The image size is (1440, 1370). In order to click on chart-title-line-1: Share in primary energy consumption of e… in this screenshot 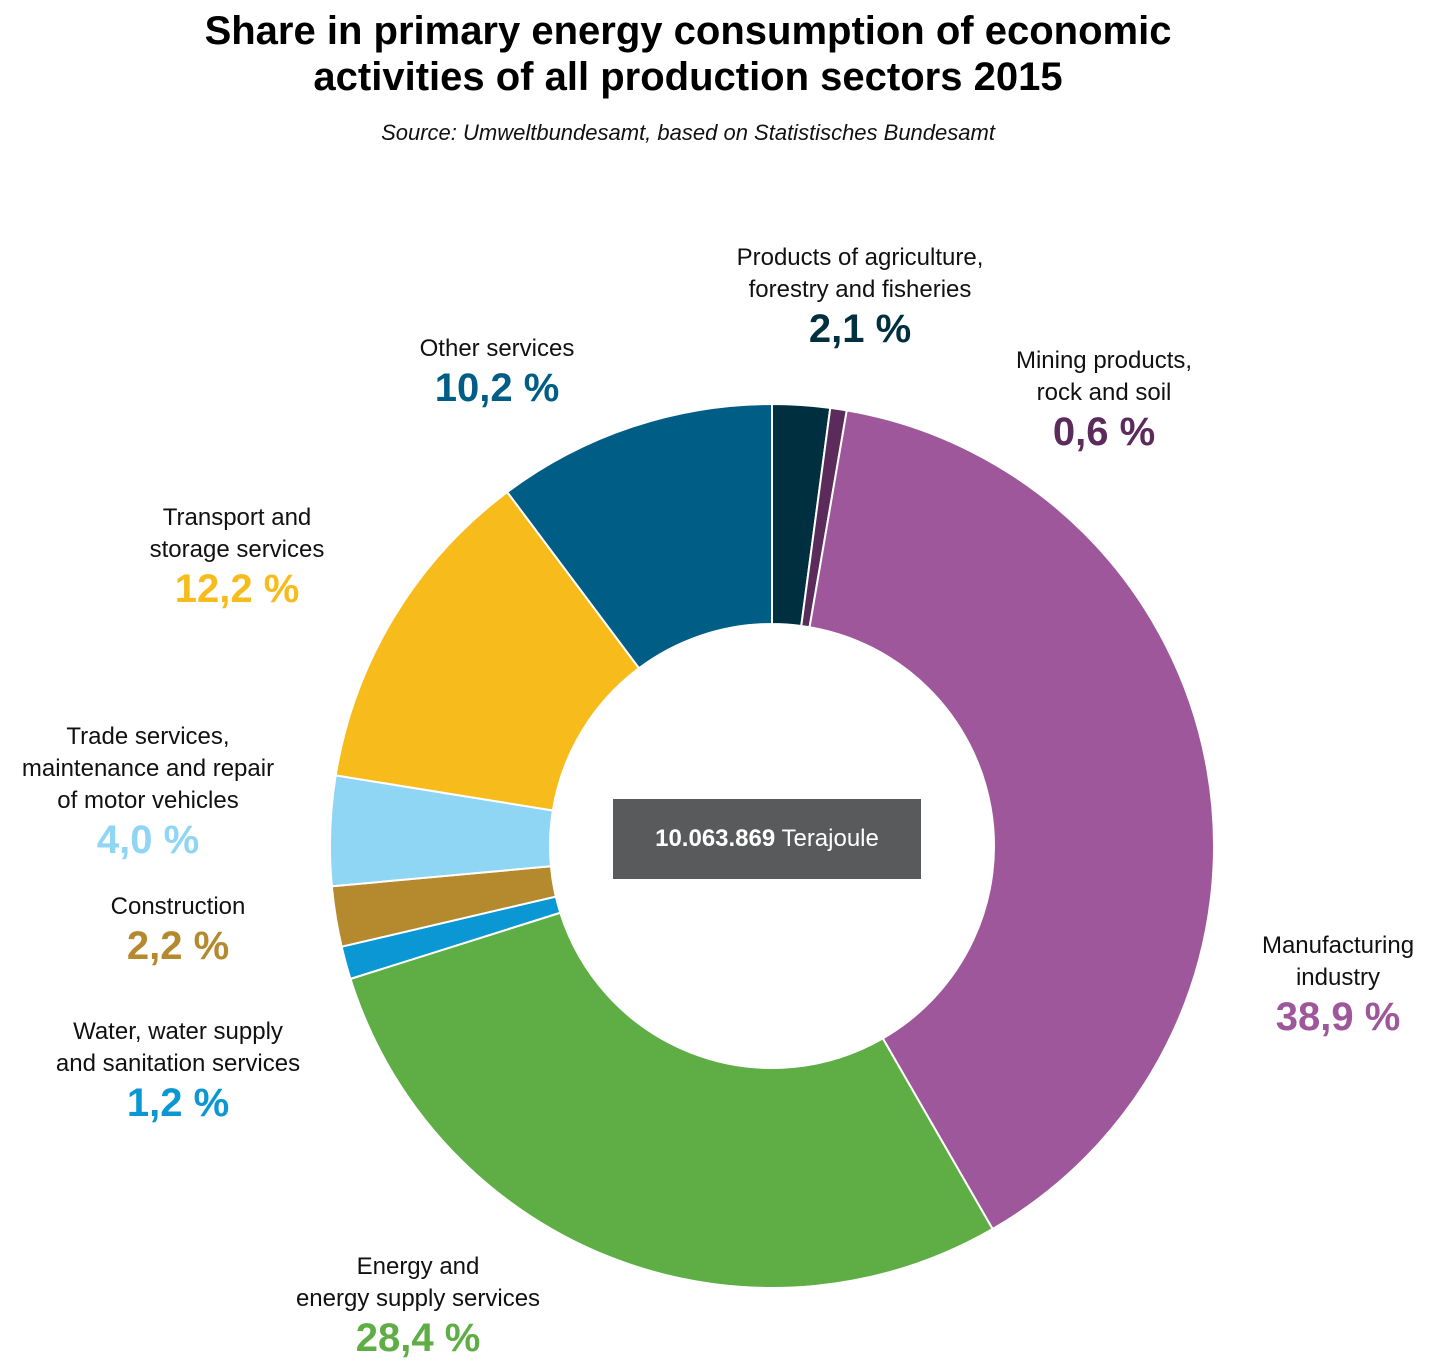, I will do `click(688, 31)`.